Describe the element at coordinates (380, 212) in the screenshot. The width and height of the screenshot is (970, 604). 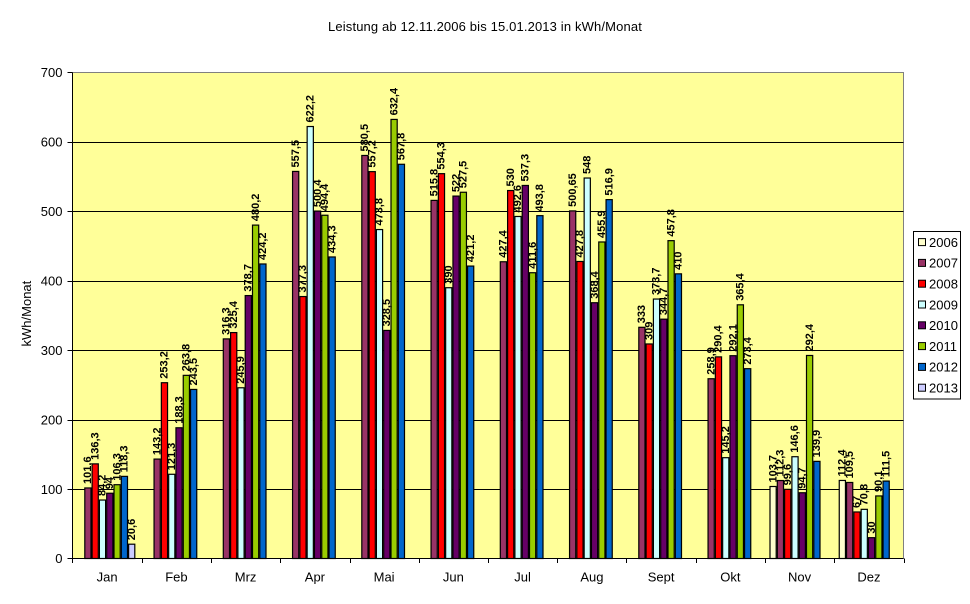
I see `svg-text: 473,8` at that location.